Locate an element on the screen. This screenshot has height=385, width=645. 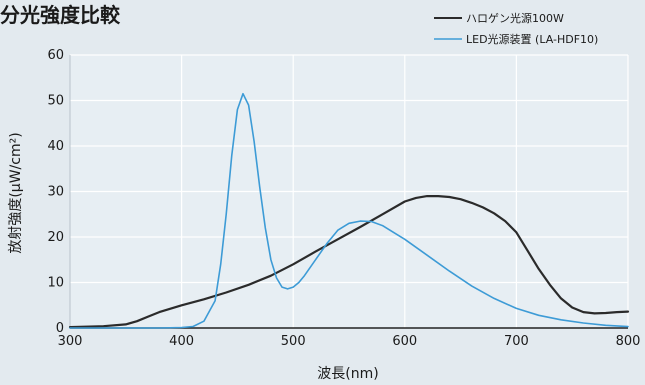
y-tick-label: 60 is located at coordinates (55, 55).